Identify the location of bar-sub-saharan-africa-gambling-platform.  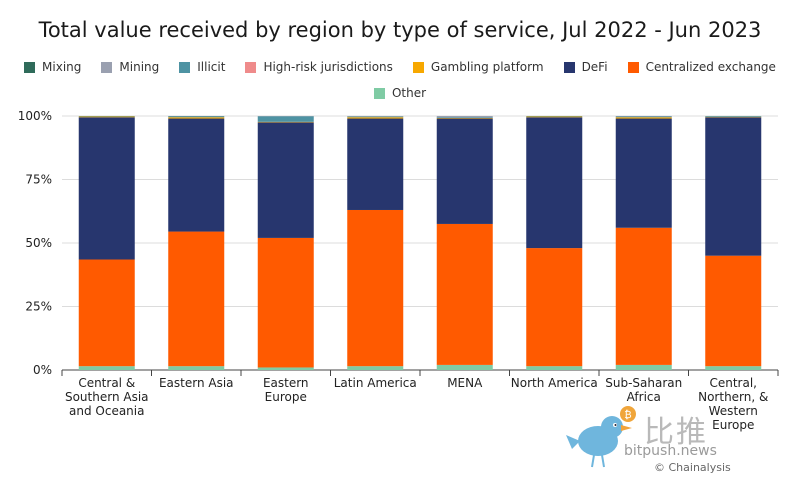
(643, 118).